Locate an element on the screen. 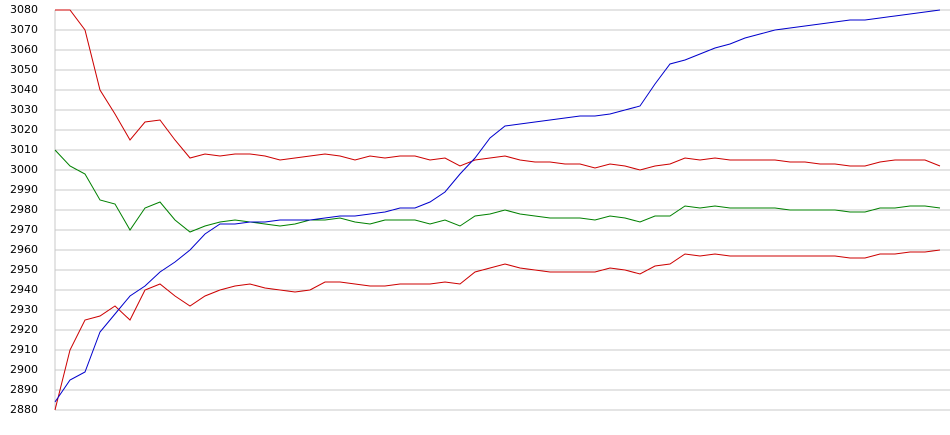 Image resolution: width=950 pixels, height=435 pixels. y-tick-label: 2930 is located at coordinates (24, 309).